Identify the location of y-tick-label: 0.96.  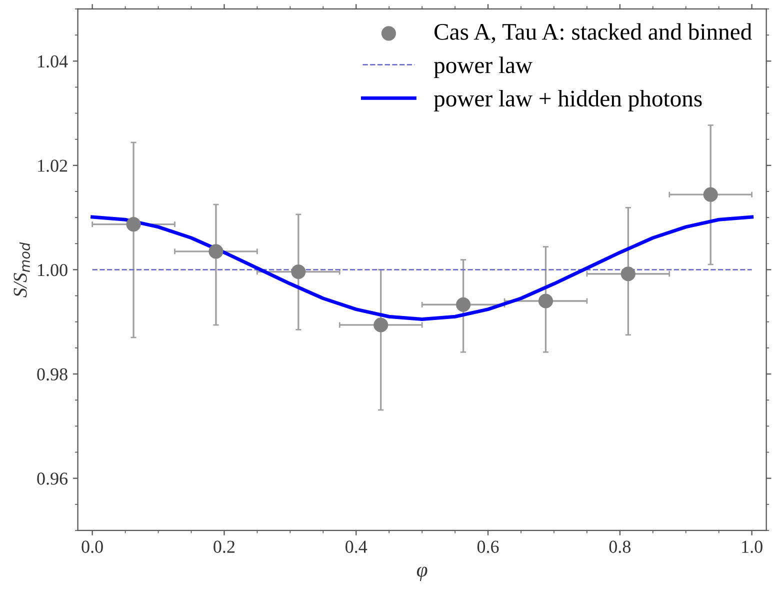
(52, 478).